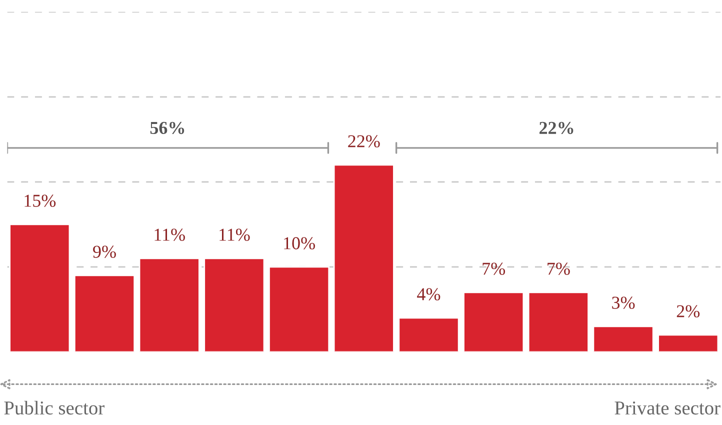  I want to click on text: Public sector, so click(54, 407).